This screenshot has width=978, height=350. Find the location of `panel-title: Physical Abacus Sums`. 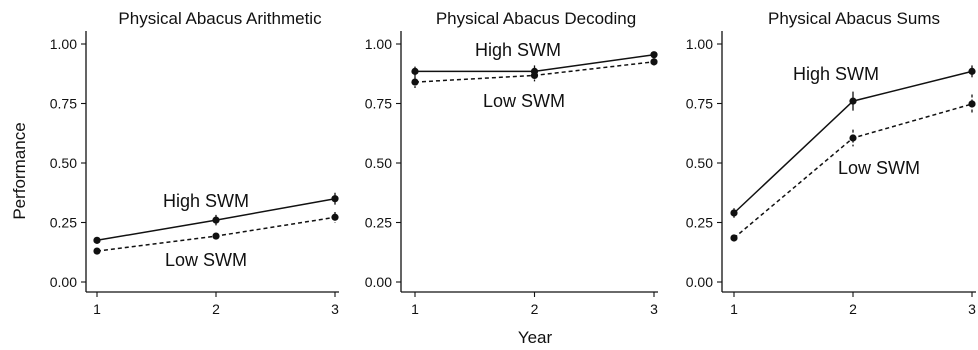

panel-title: Physical Abacus Sums is located at coordinates (854, 18).